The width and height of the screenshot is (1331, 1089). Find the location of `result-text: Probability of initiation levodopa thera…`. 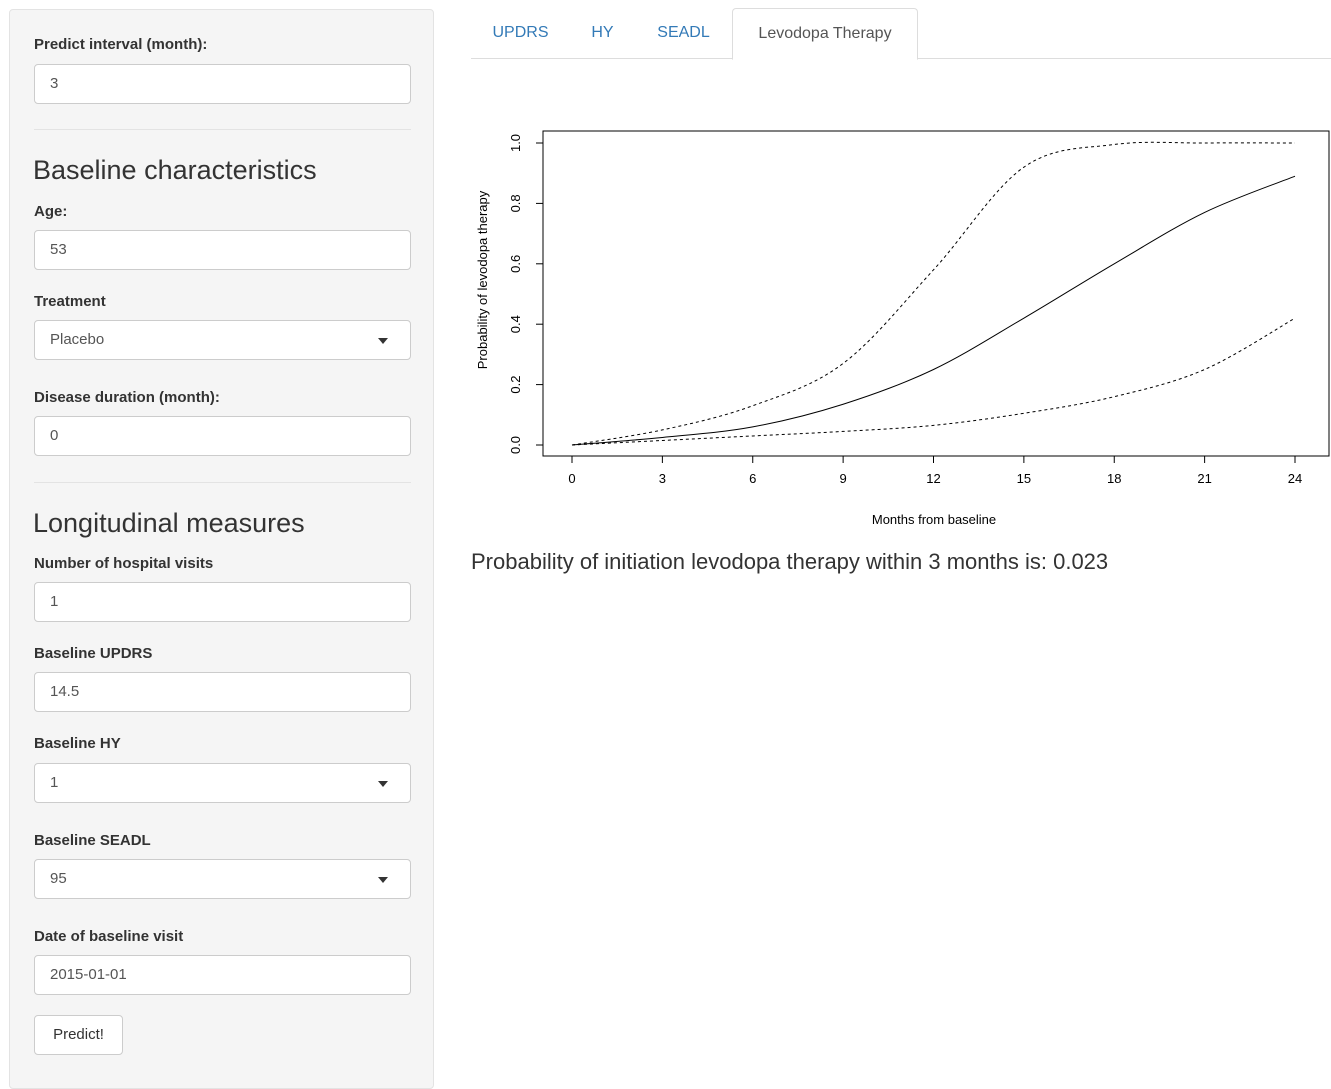

result-text: Probability of initiation levodopa thera… is located at coordinates (790, 561).